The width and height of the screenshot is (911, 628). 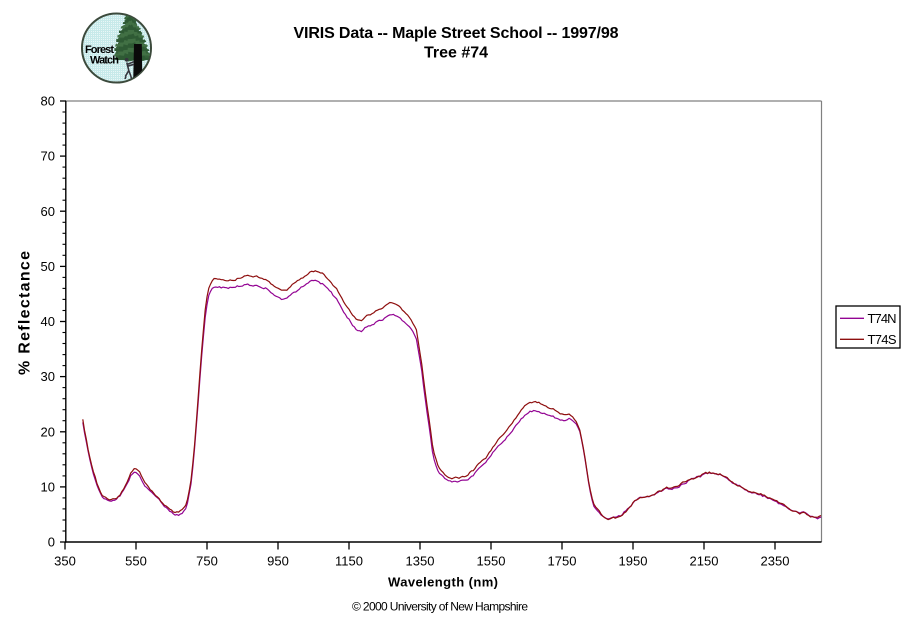 What do you see at coordinates (882, 339) in the screenshot?
I see `svg-text: T74S` at bounding box center [882, 339].